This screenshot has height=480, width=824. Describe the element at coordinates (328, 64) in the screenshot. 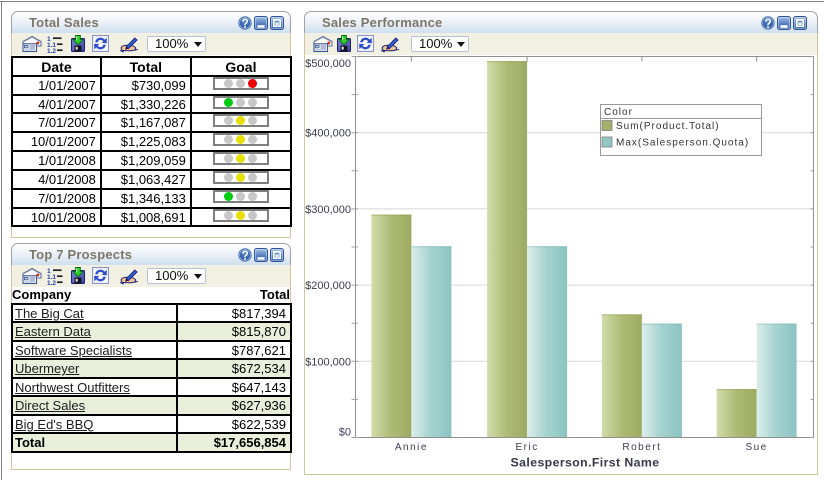

I see `svg-text: $500,000` at that location.